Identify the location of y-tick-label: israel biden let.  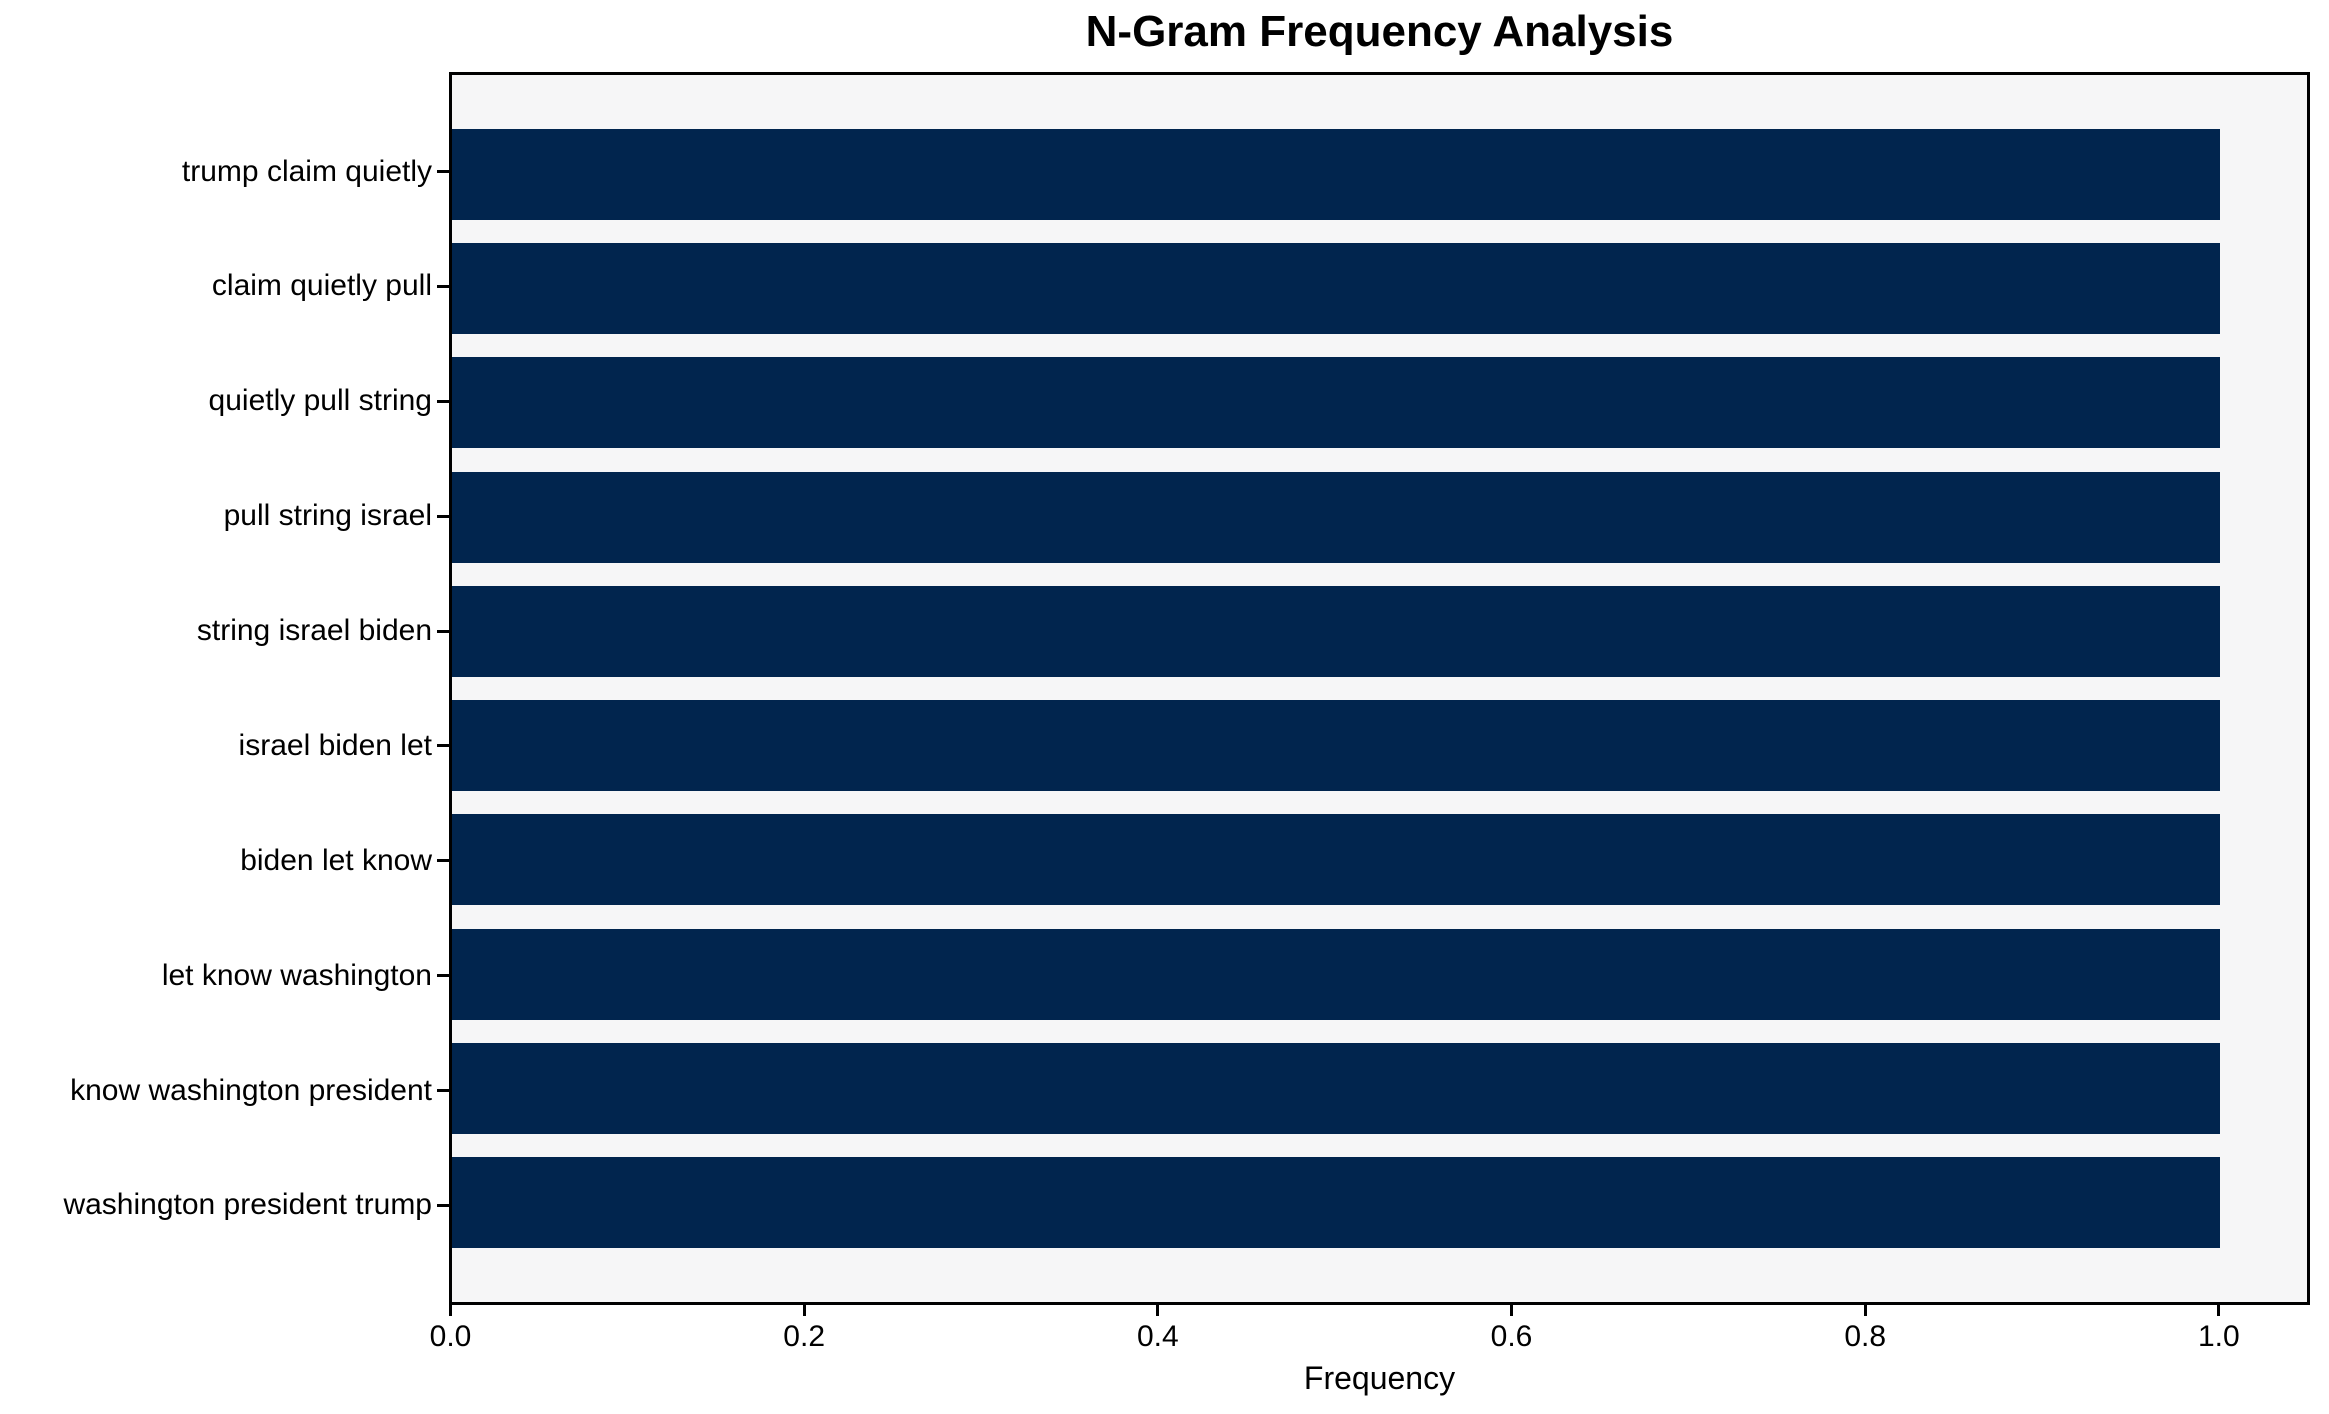
(335, 745).